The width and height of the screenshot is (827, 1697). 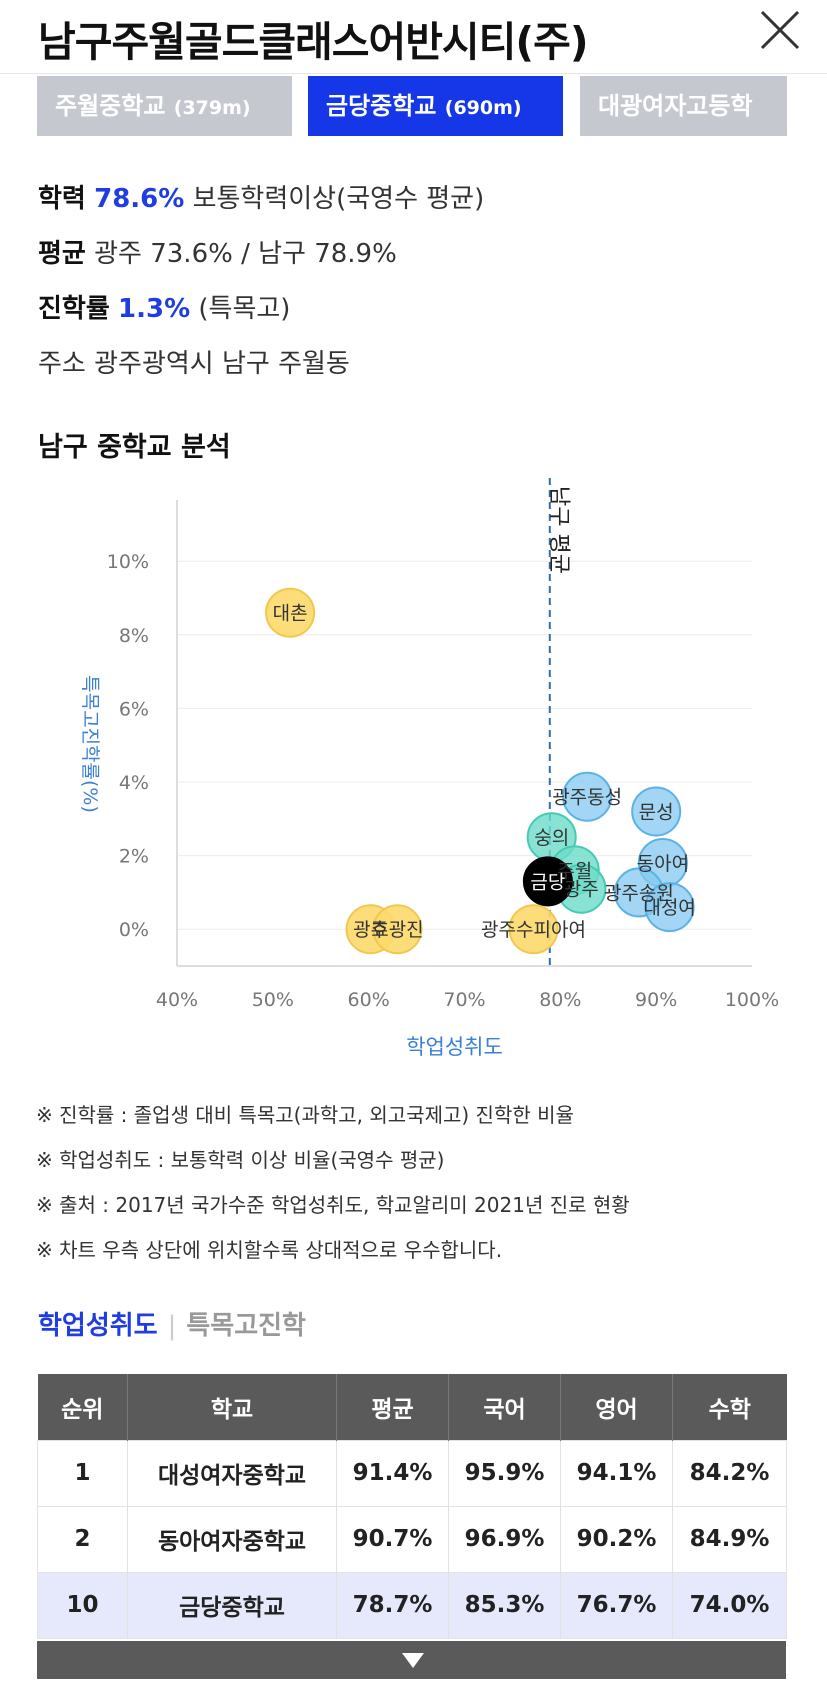 I want to click on y-tick-label: 6%, so click(x=134, y=709).